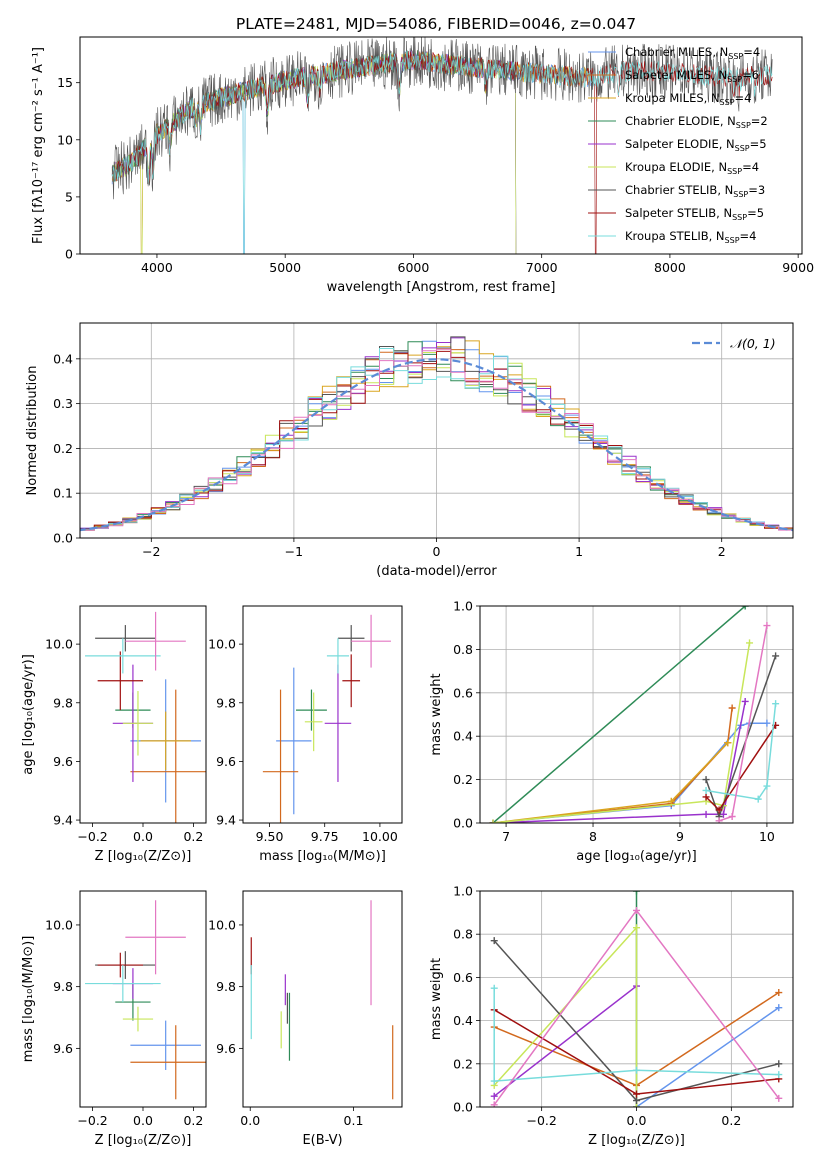 Image resolution: width=819 pixels, height=1170 pixels. Describe the element at coordinates (753, 343) in the screenshot. I see `legend-entry: 𝒩(0, 1)` at that location.